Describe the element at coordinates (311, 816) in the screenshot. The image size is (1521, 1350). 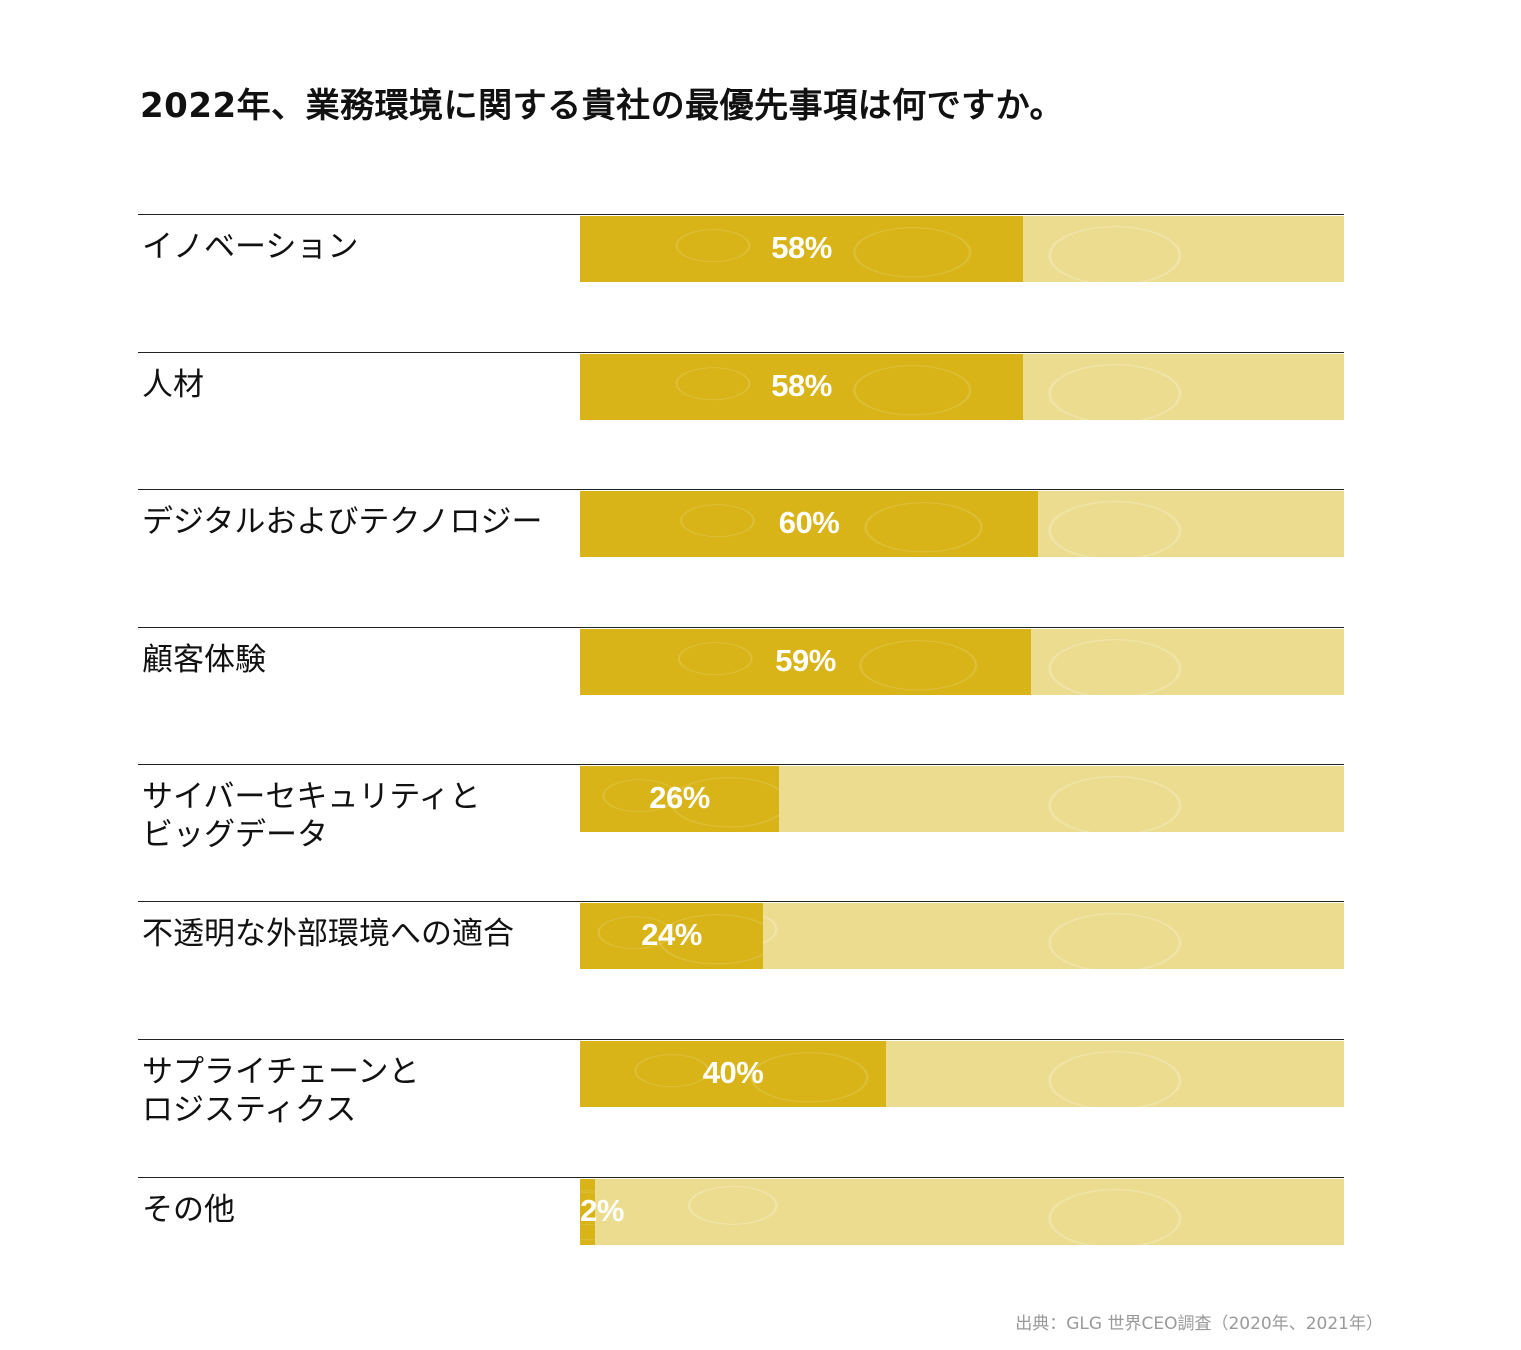
I see `category-label: サイバーセキュリティと ビッグデータ` at that location.